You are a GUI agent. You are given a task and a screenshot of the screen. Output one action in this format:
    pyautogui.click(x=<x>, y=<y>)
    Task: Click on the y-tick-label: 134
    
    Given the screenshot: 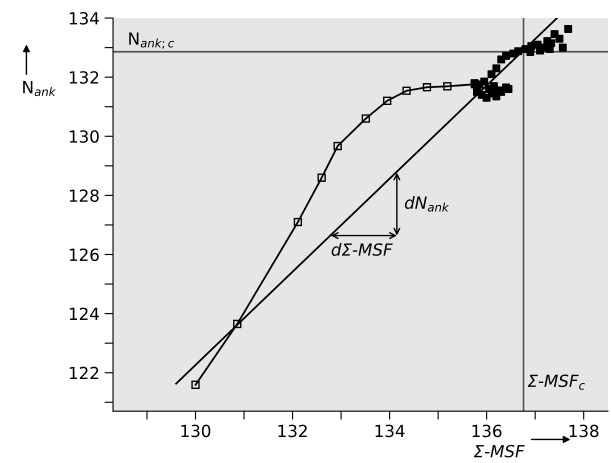 What is the action you would take?
    pyautogui.click(x=84, y=18)
    